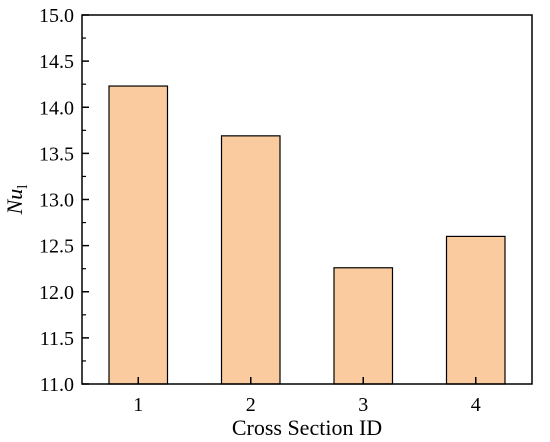 The width and height of the screenshot is (550, 442). Describe the element at coordinates (56, 16) in the screenshot. I see `y-tick-label: 15.0` at that location.